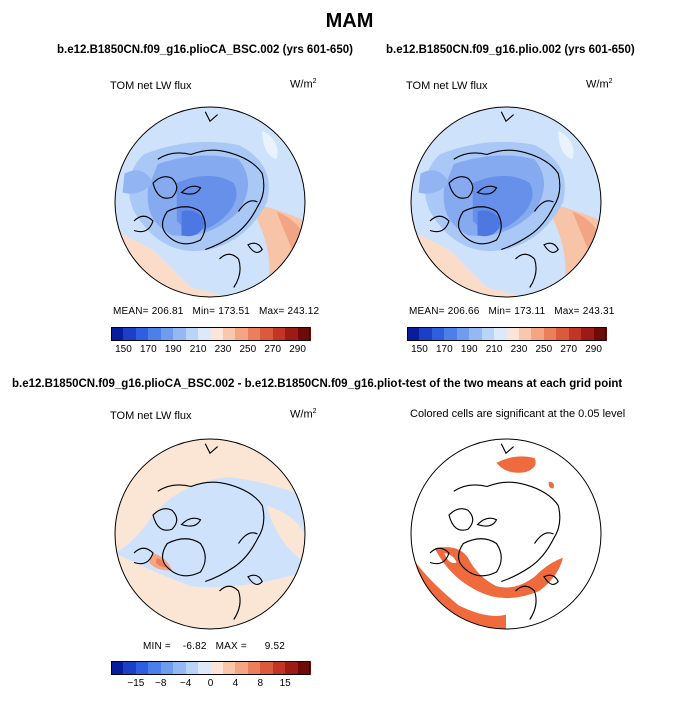 This screenshot has width=699, height=717. Describe the element at coordinates (210, 202) in the screenshot. I see `panel1-map` at that location.